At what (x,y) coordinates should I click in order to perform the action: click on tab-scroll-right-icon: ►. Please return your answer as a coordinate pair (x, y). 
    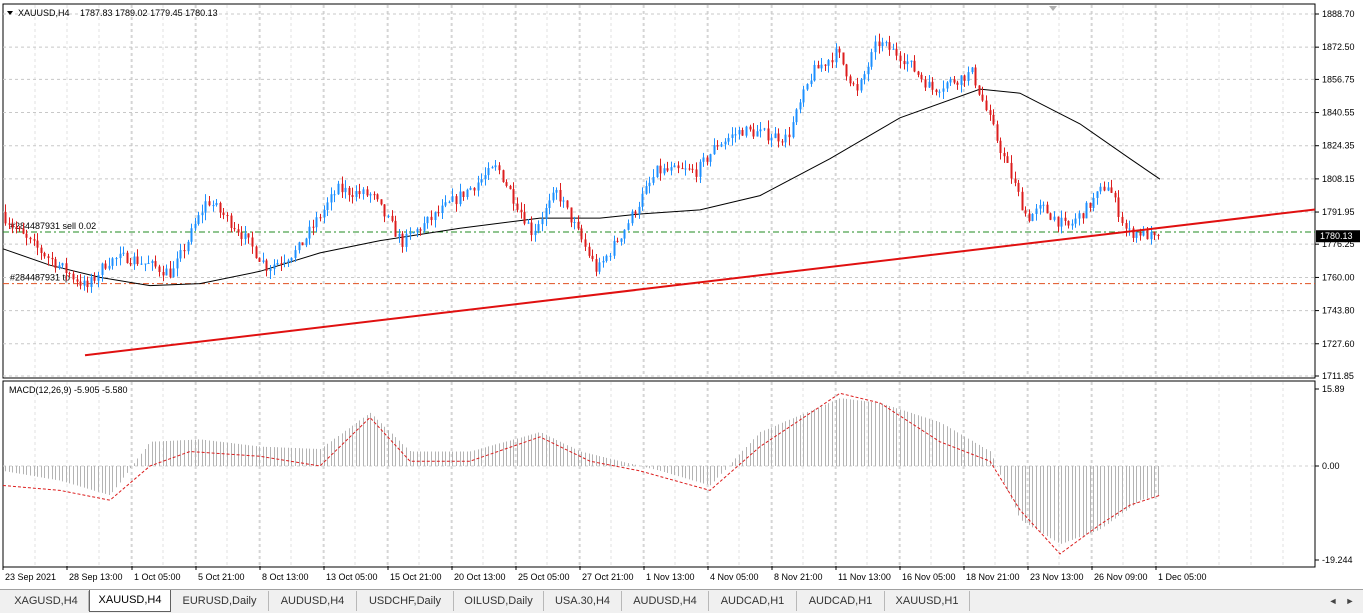
    Looking at the image, I should click on (1350, 601).